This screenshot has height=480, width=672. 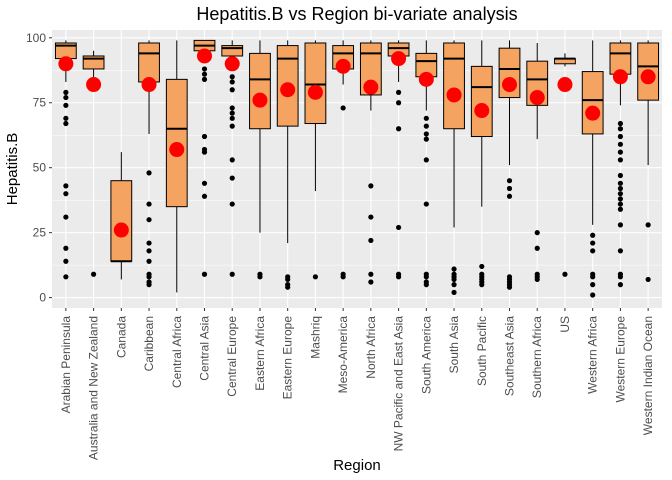 I want to click on x-axis-title: Region, so click(x=357, y=465).